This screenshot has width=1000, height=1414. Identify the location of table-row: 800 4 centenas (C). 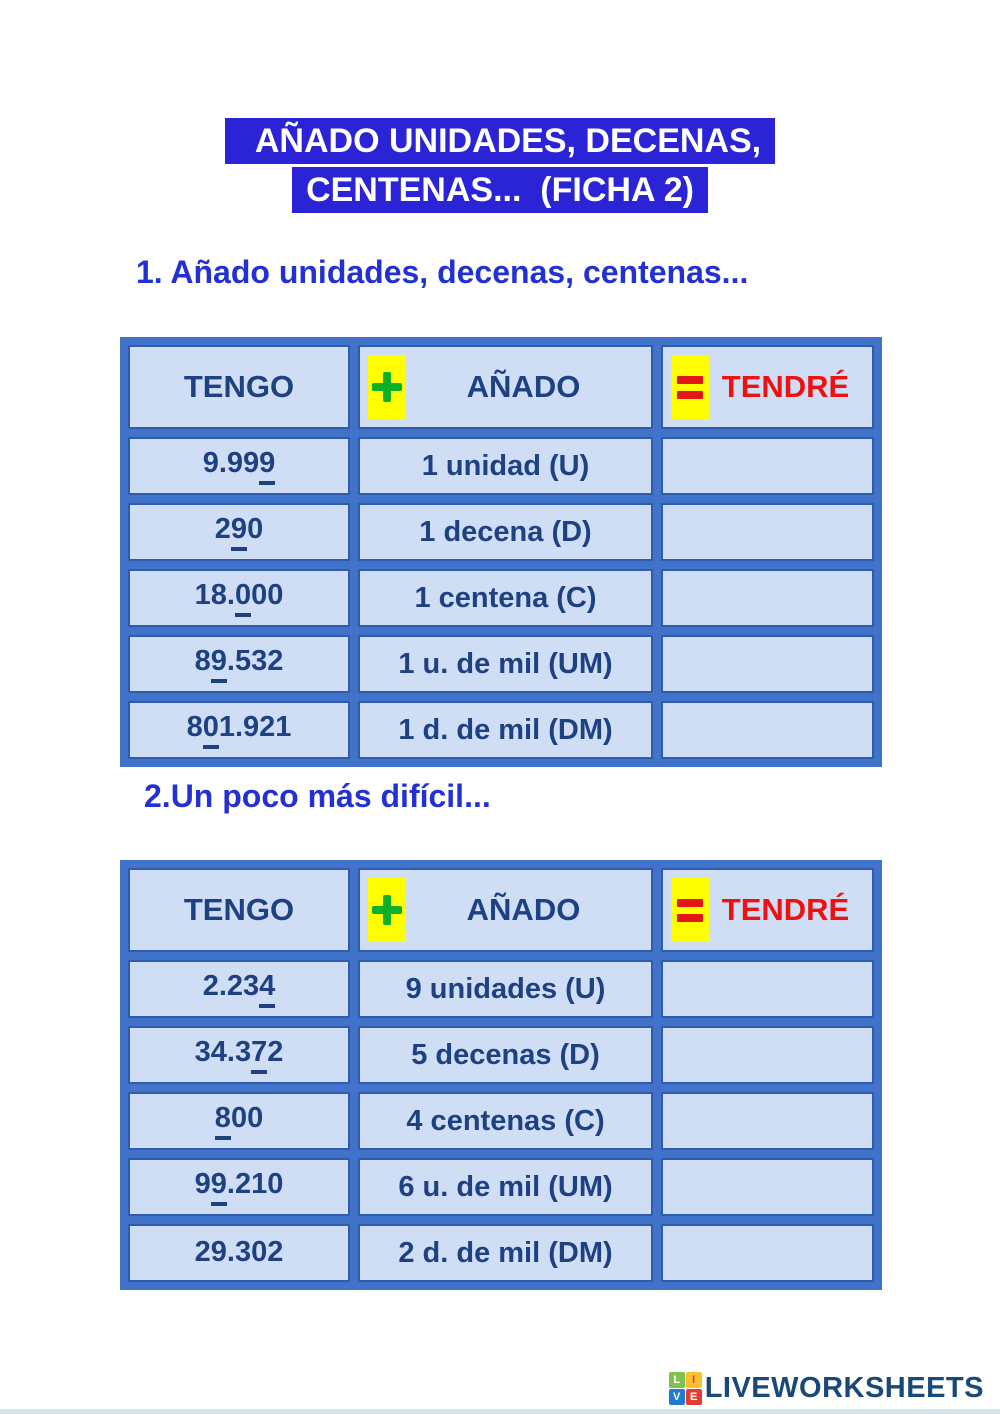
(501, 1121).